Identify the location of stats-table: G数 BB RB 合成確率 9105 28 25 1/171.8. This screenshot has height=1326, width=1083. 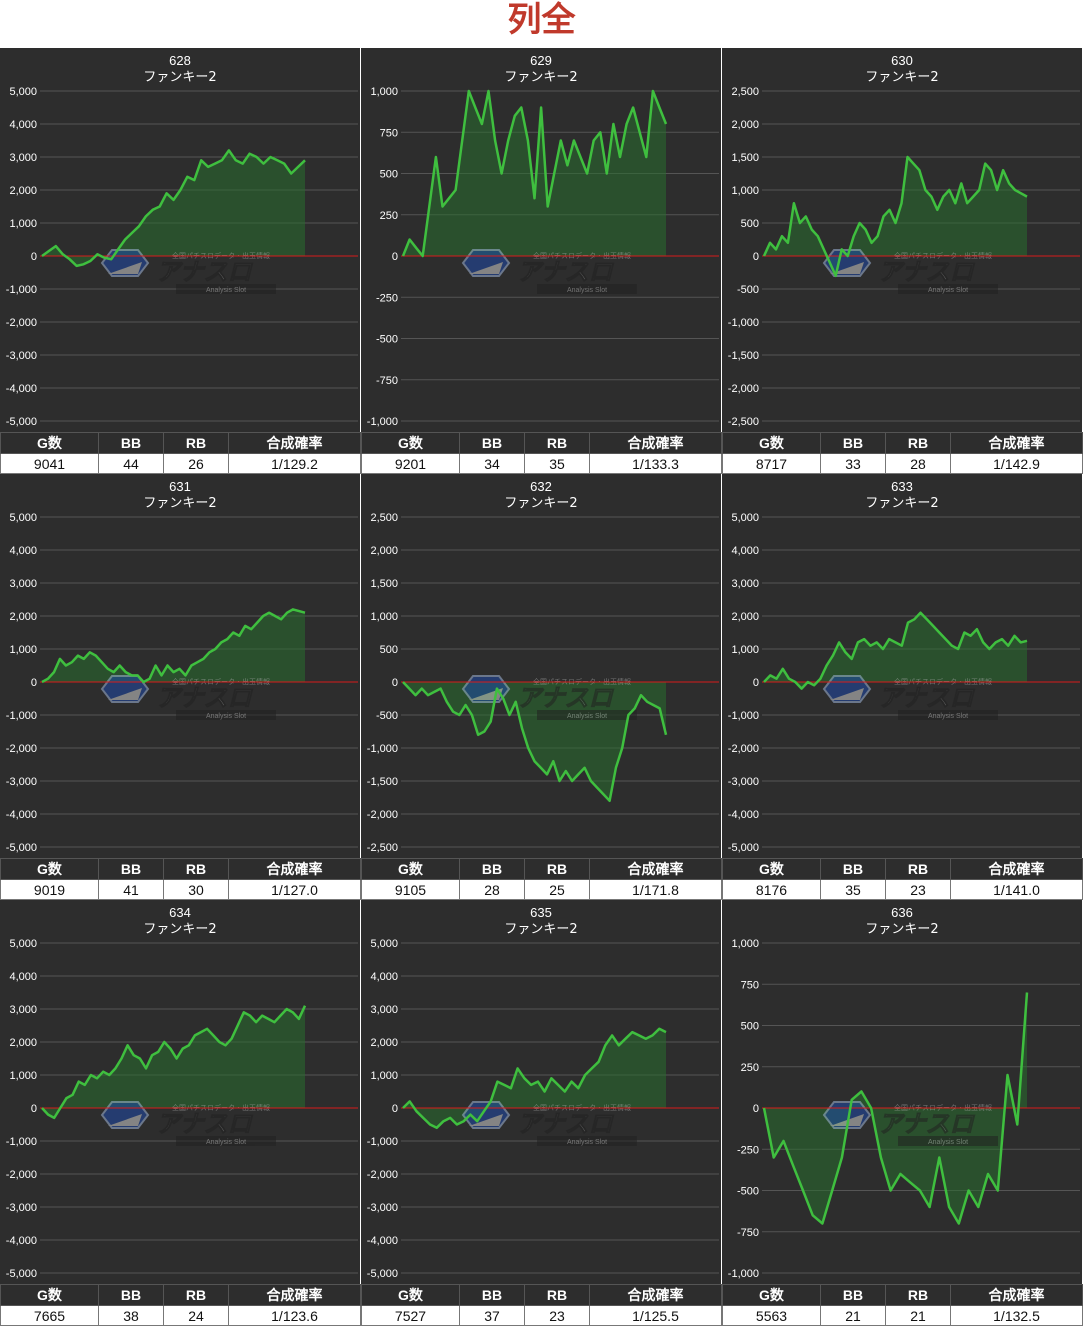
(541, 879).